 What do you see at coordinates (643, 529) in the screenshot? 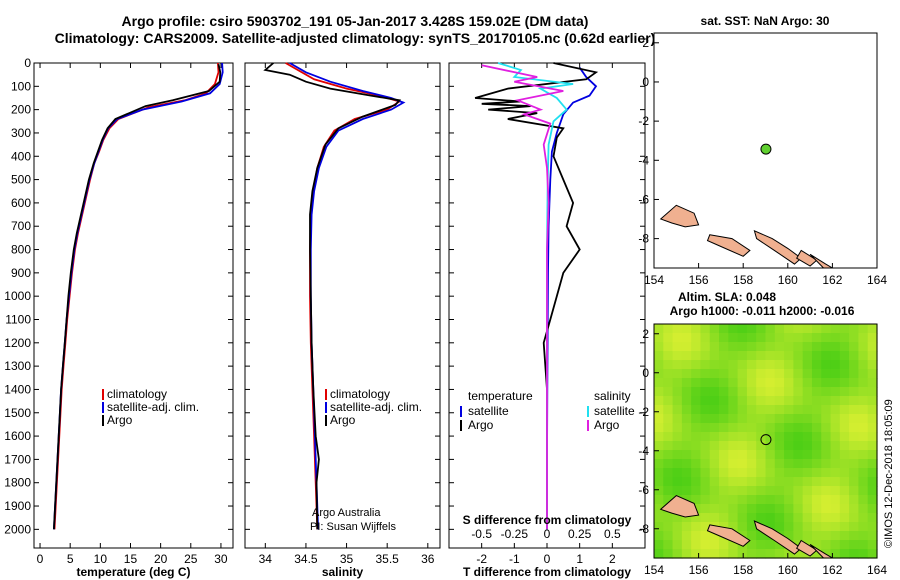
I see `map-y-tick-label: -8` at bounding box center [643, 529].